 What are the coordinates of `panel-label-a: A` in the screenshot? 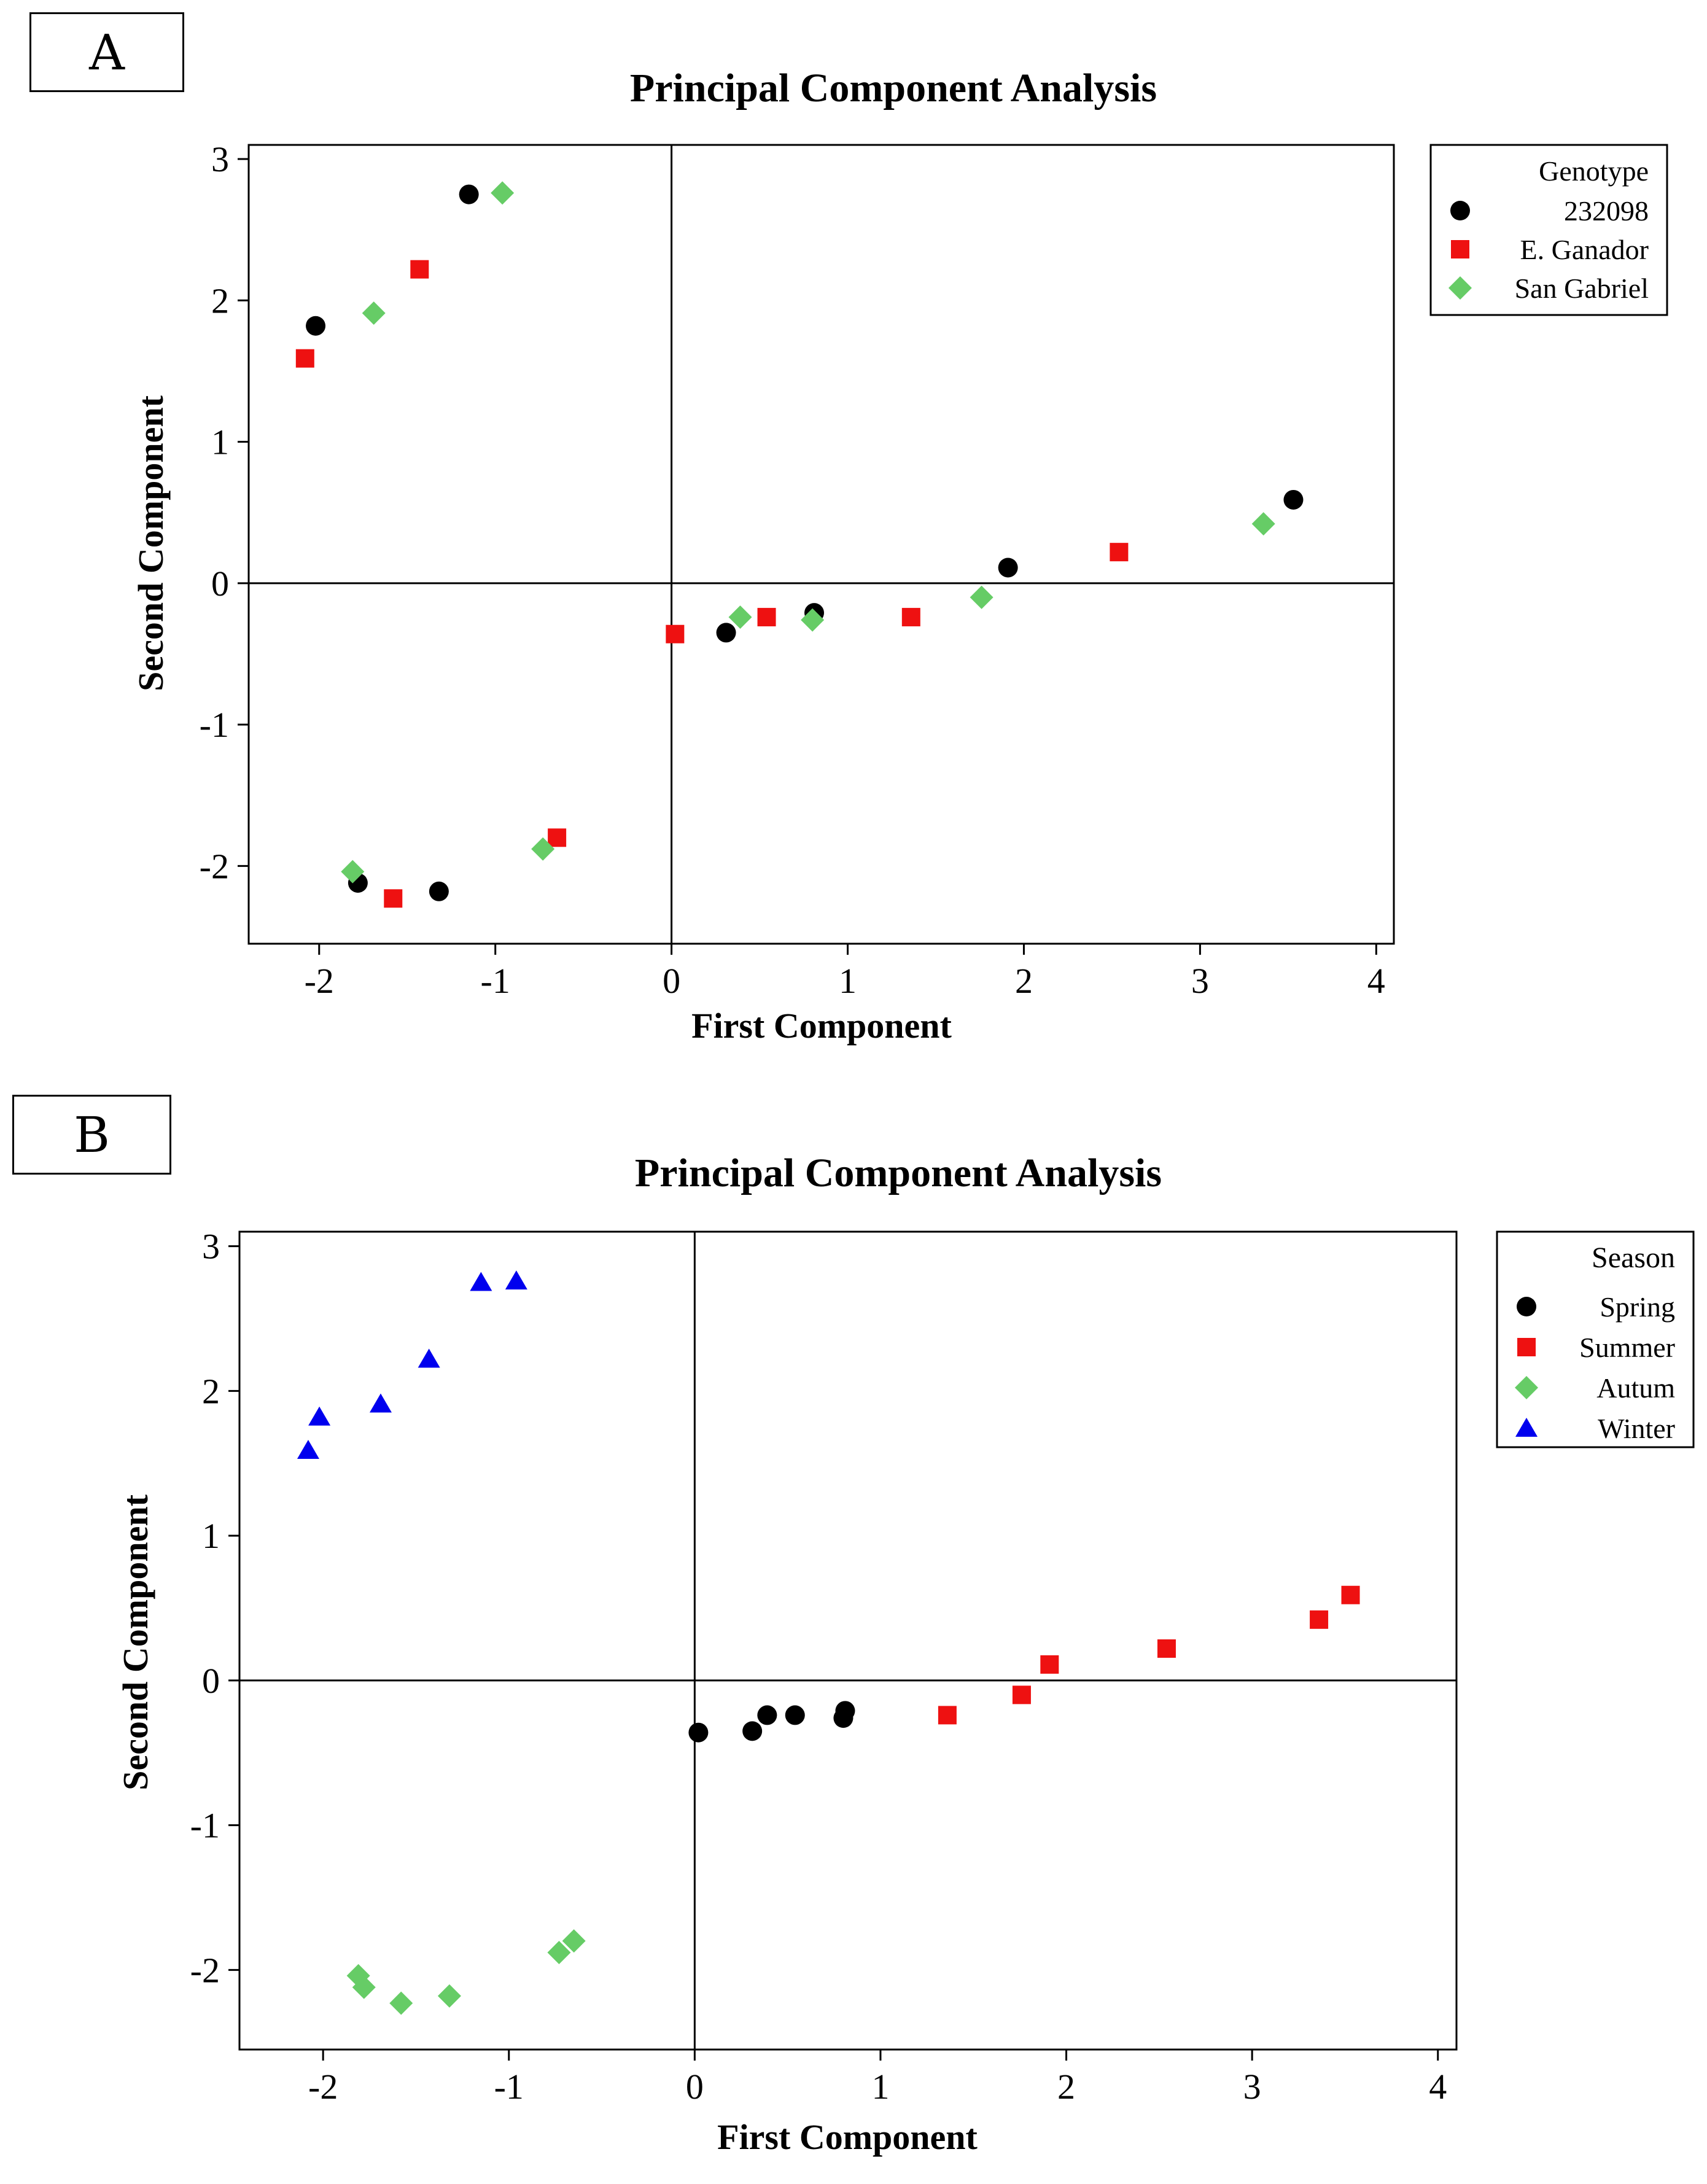 It's located at (106, 52).